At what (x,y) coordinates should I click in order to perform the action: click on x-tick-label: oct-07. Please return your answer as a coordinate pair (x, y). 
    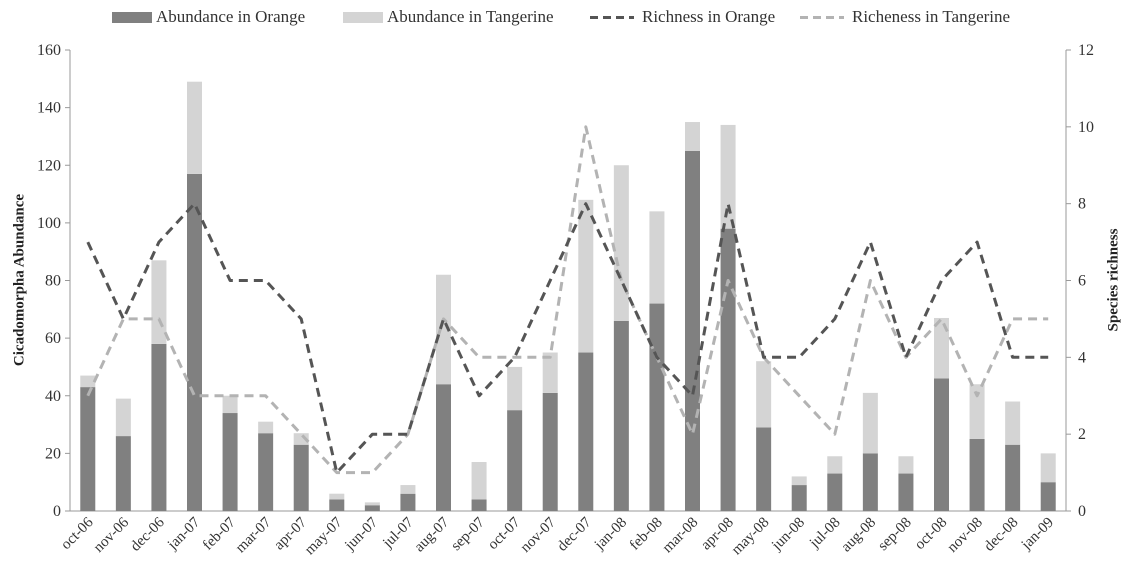
    Looking at the image, I should click on (504, 533).